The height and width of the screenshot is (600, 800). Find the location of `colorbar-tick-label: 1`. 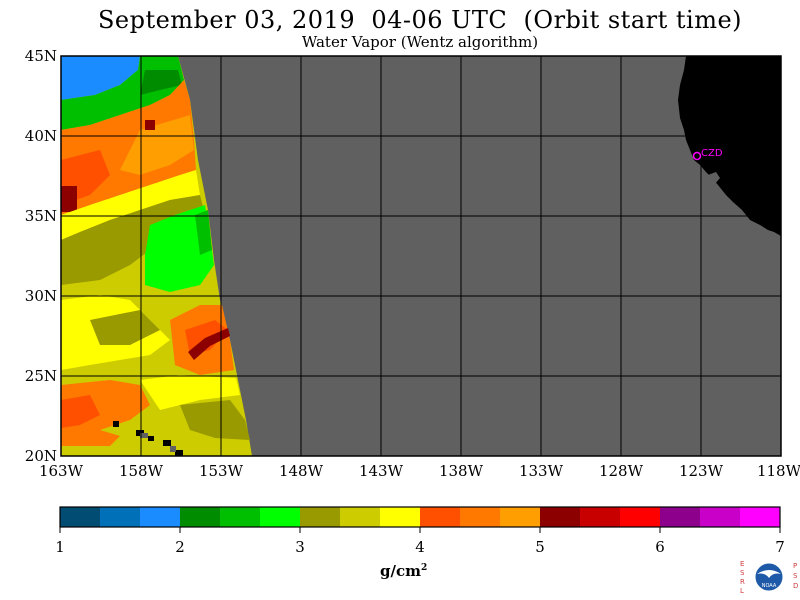

colorbar-tick-label: 1 is located at coordinates (60, 547).